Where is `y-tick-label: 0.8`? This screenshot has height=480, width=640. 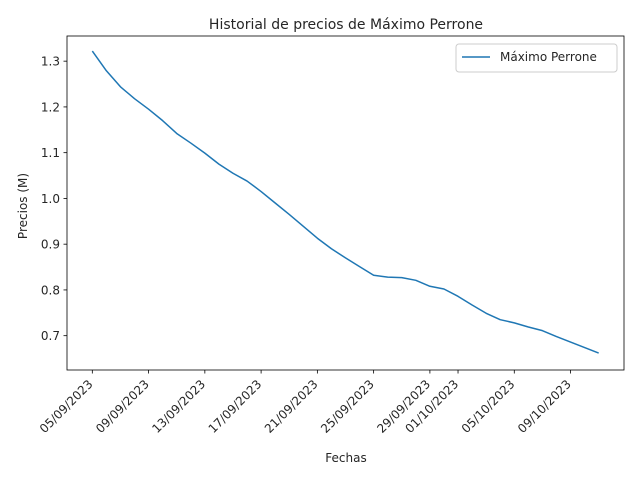
y-tick-label: 0.8 is located at coordinates (50, 290).